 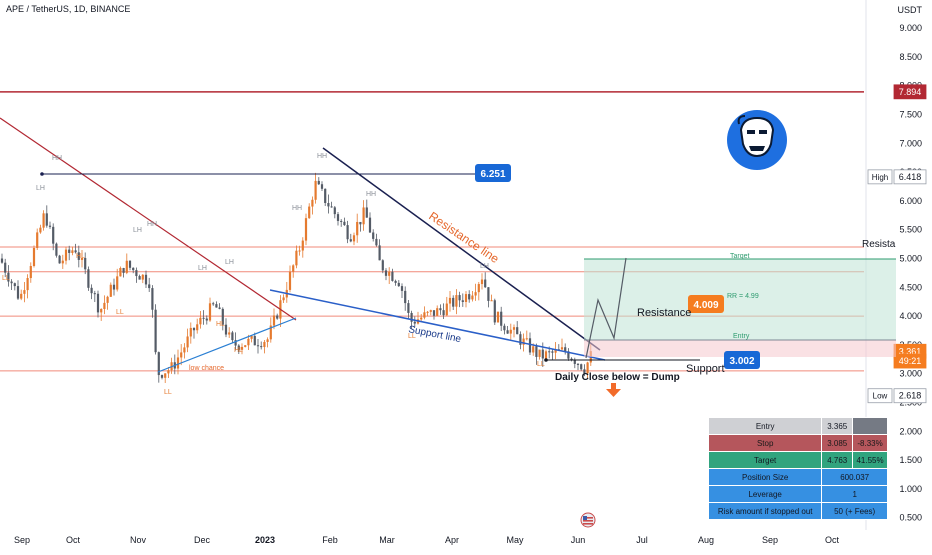 What do you see at coordinates (797, 477) in the screenshot?
I see `table-row: Position Size 600.037` at bounding box center [797, 477].